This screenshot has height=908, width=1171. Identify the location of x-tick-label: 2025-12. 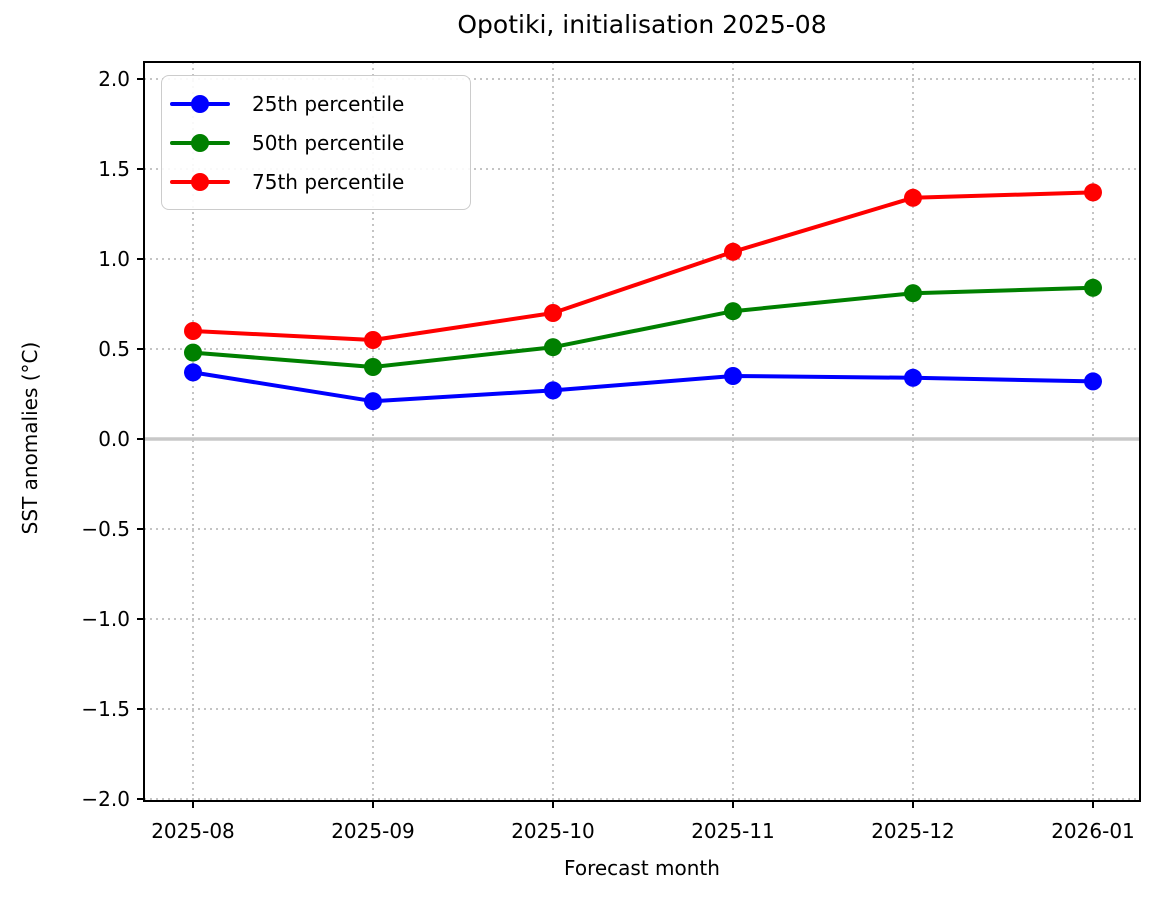
(913, 831).